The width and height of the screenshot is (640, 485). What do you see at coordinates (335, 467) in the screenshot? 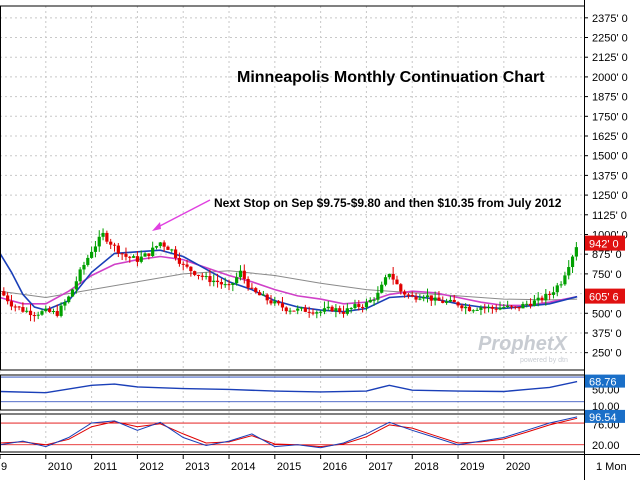
I see `x-tick-label: 2016` at bounding box center [335, 467].